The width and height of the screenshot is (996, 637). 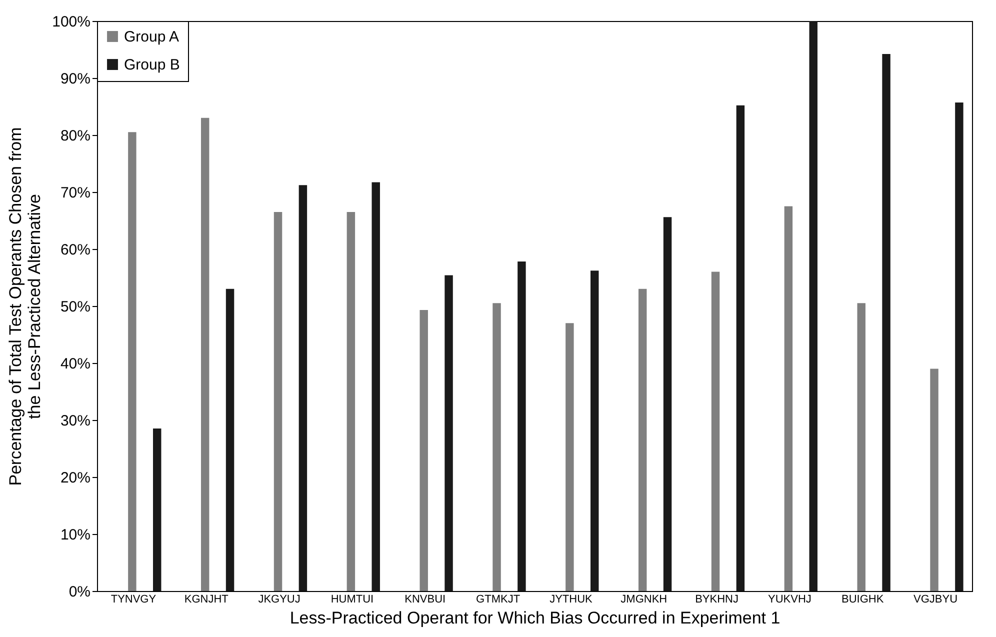 I want to click on y-tick-label: 100%, so click(x=71, y=22).